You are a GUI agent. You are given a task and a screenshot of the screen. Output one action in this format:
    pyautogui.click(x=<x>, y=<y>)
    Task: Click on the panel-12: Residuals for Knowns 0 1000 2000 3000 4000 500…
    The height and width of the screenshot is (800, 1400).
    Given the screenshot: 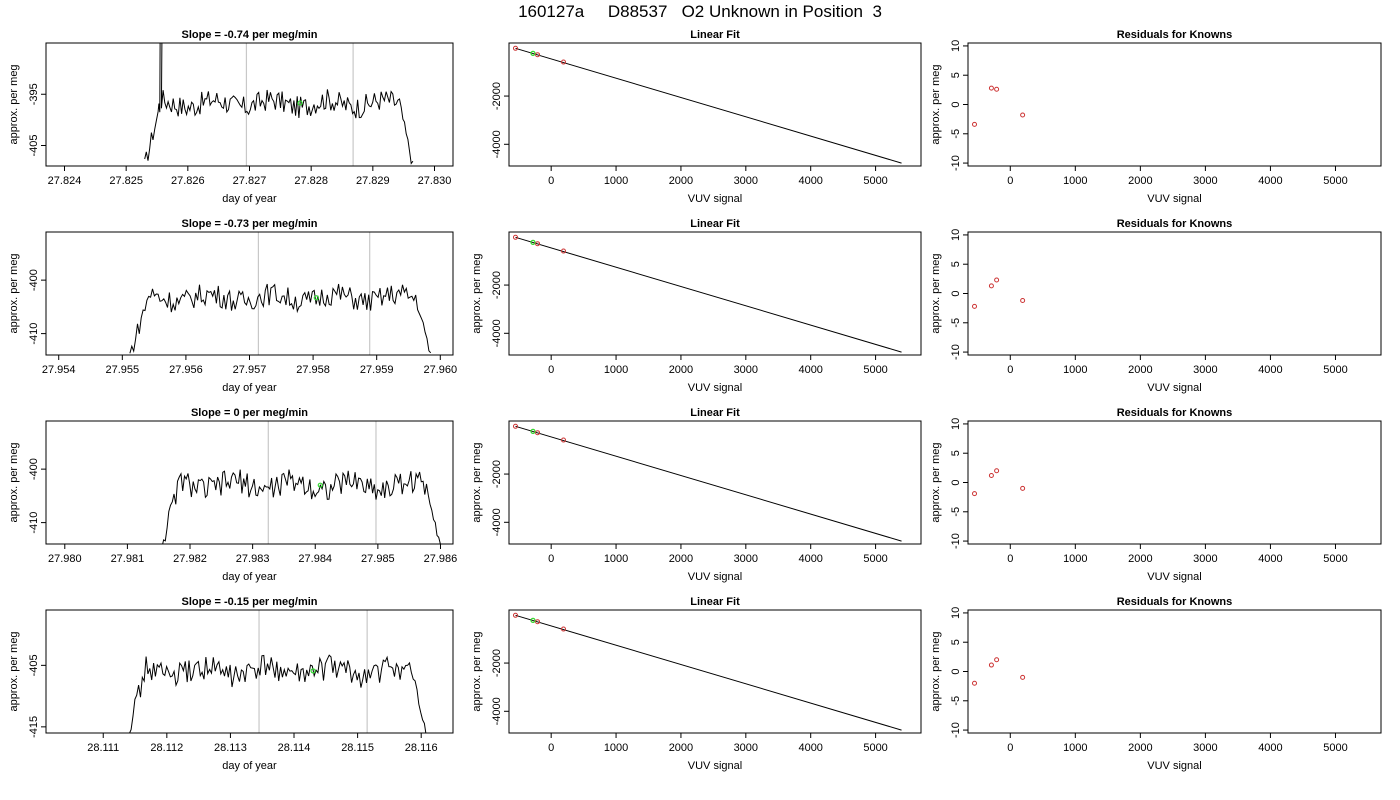 What is the action you would take?
    pyautogui.click(x=1156, y=684)
    